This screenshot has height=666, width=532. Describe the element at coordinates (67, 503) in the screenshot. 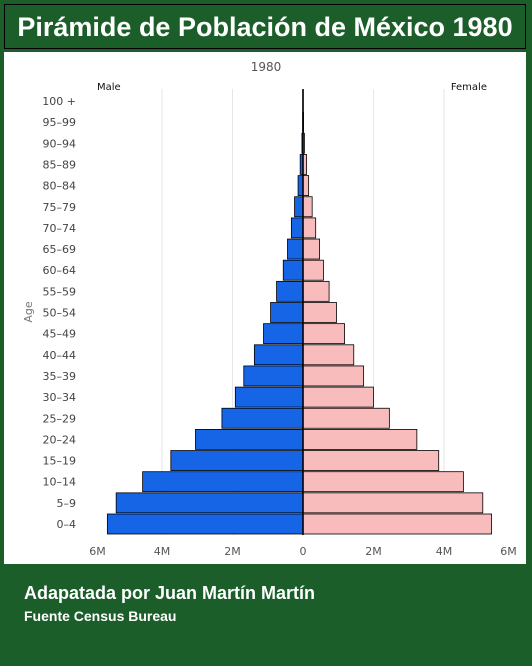

I see `y-tick-label: 5–9` at that location.